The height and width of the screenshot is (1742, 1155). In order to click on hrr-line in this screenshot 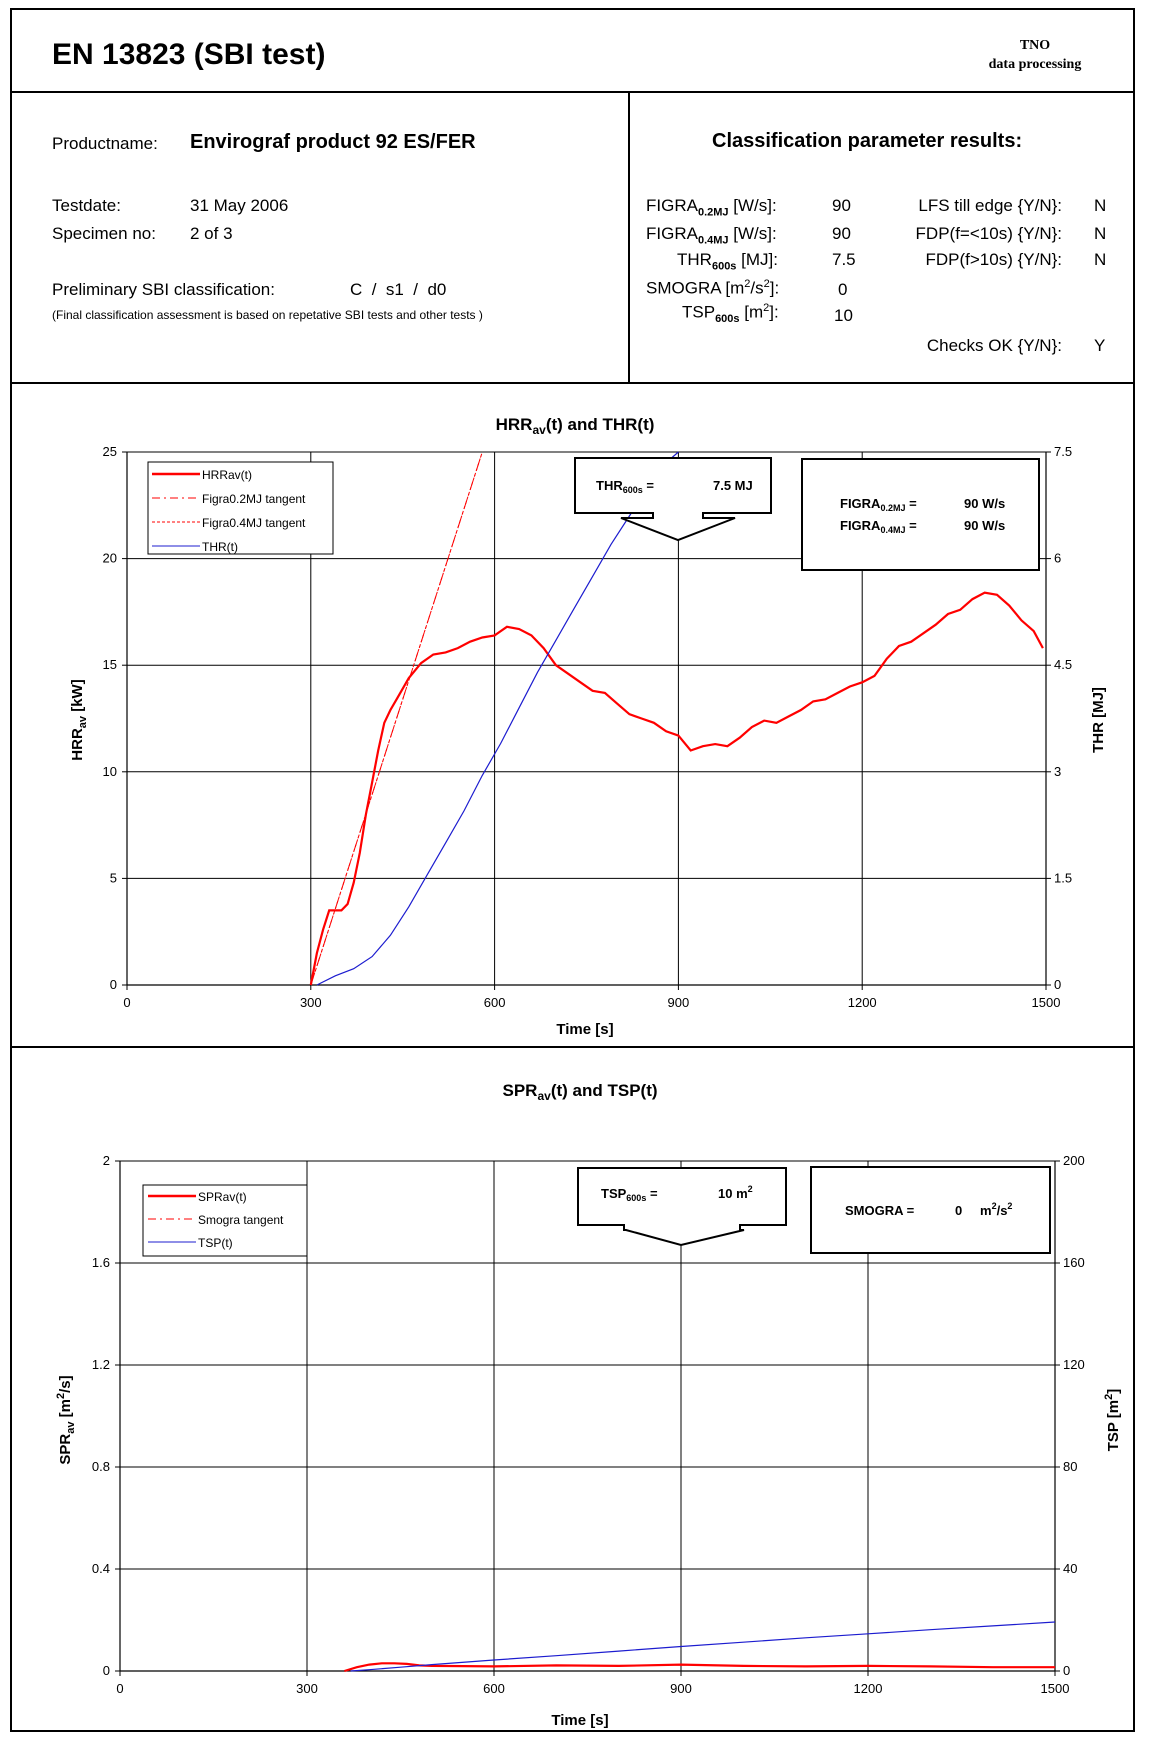, I will do `click(676, 788)`.